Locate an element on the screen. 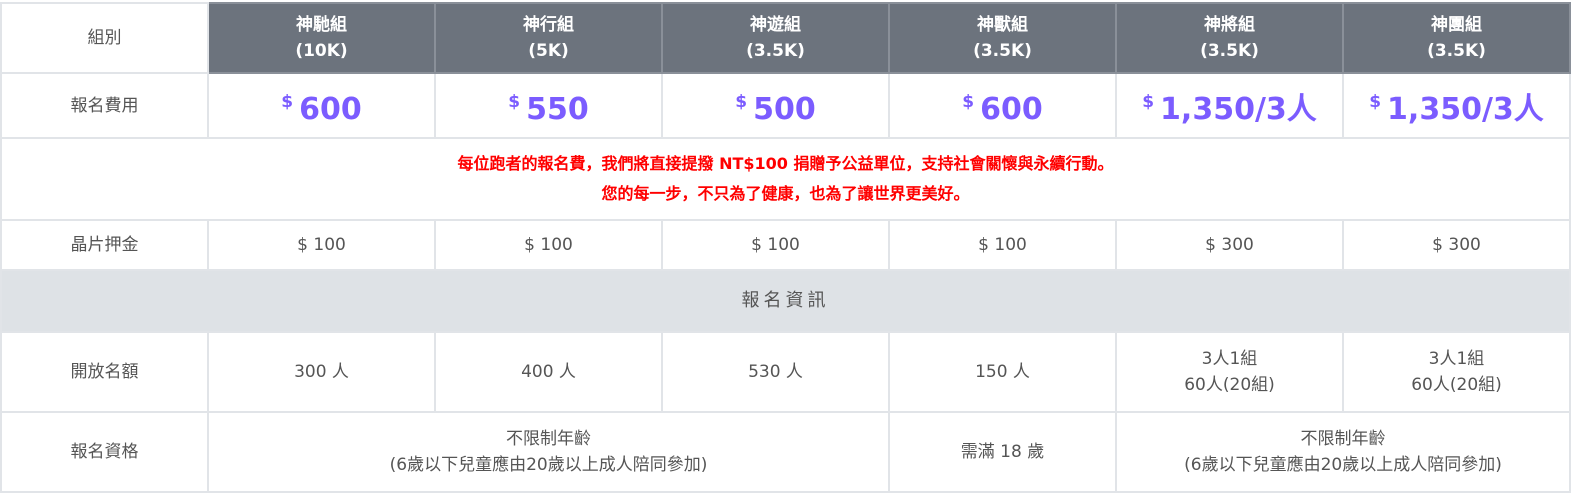 This screenshot has width=1585, height=504. fee-cell: $550 is located at coordinates (548, 105).